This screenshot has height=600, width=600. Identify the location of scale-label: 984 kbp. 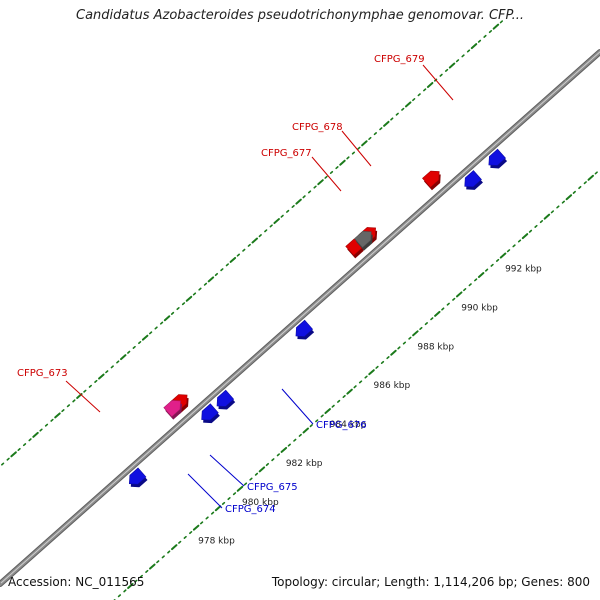
(348, 425).